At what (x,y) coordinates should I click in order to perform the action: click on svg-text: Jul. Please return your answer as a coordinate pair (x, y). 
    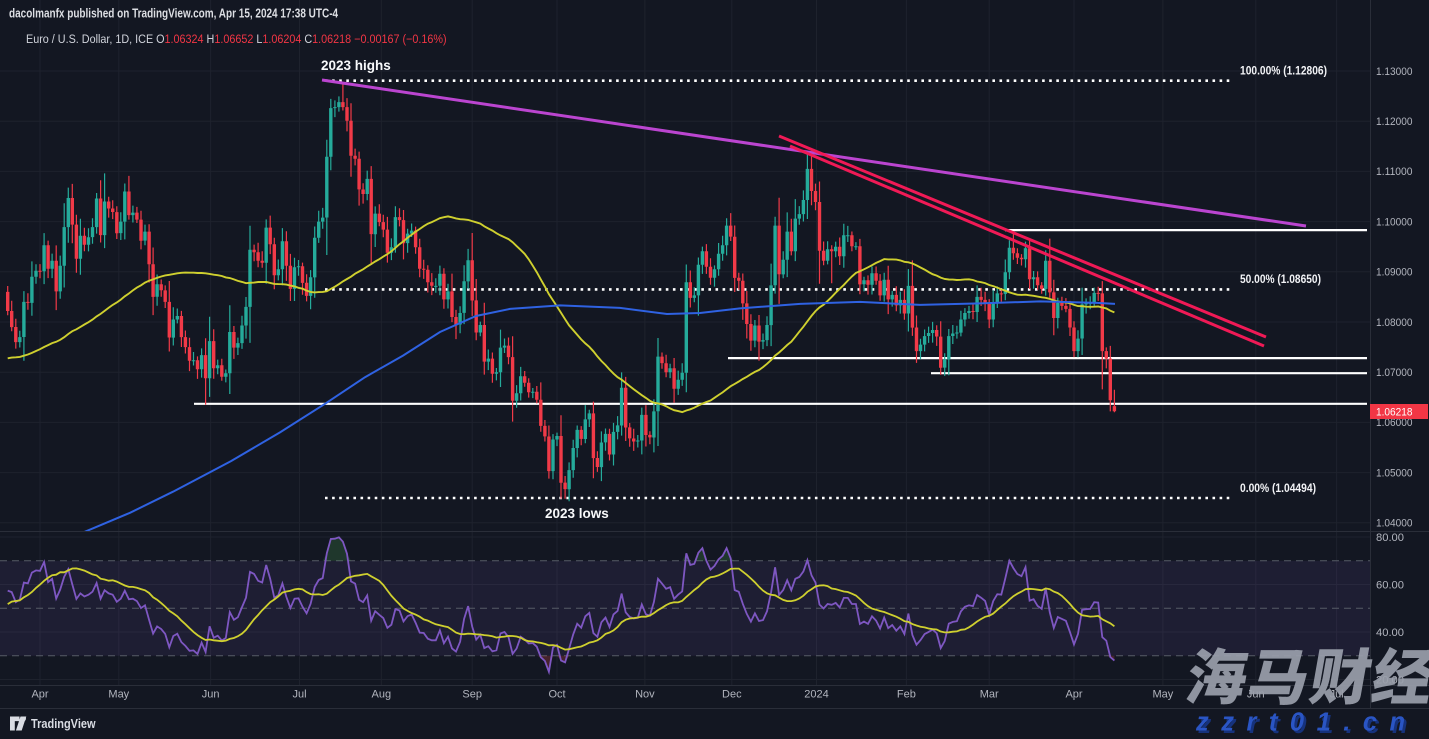
    Looking at the image, I should click on (299, 695).